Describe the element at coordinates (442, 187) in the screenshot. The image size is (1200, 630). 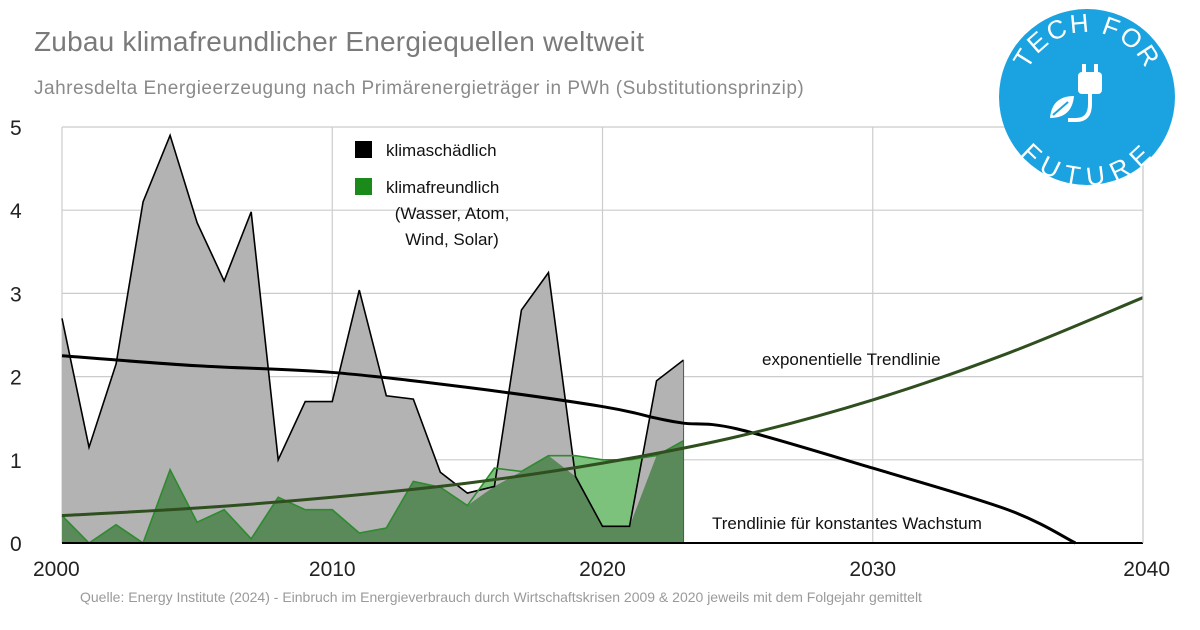
I see `legend-label-klimafreundlich: klimafreundlich` at that location.